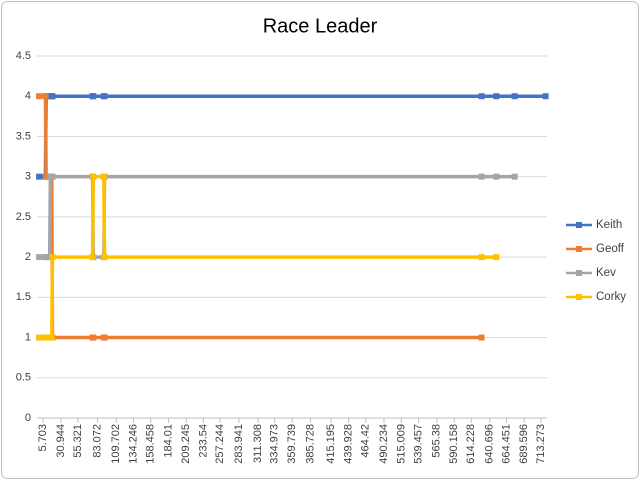  Describe the element at coordinates (43, 438) in the screenshot. I see `x-tick-label: 5.703` at that location.